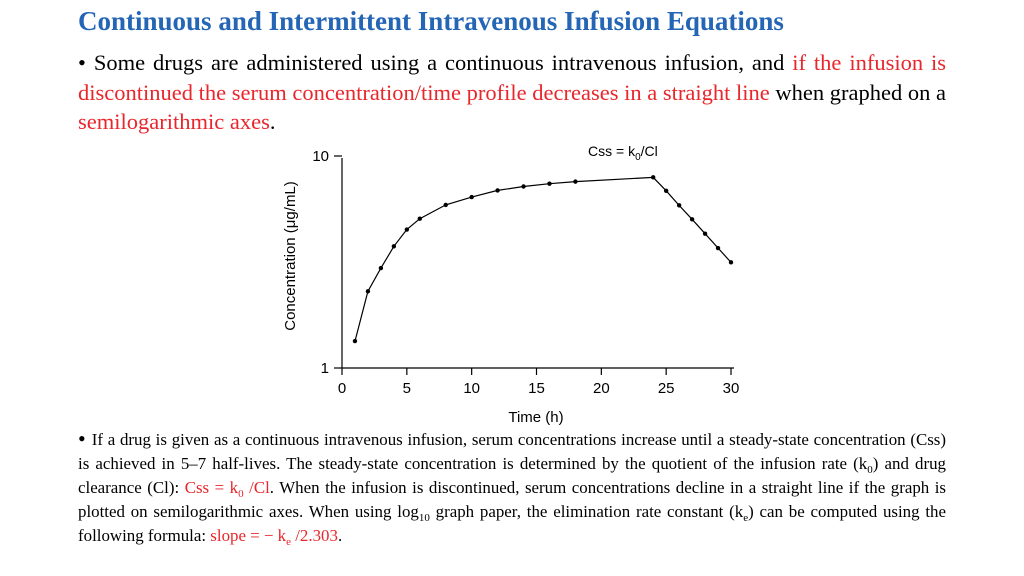  I want to click on bullet2-slope-formula: slope = − ke /2.303, so click(274, 537).